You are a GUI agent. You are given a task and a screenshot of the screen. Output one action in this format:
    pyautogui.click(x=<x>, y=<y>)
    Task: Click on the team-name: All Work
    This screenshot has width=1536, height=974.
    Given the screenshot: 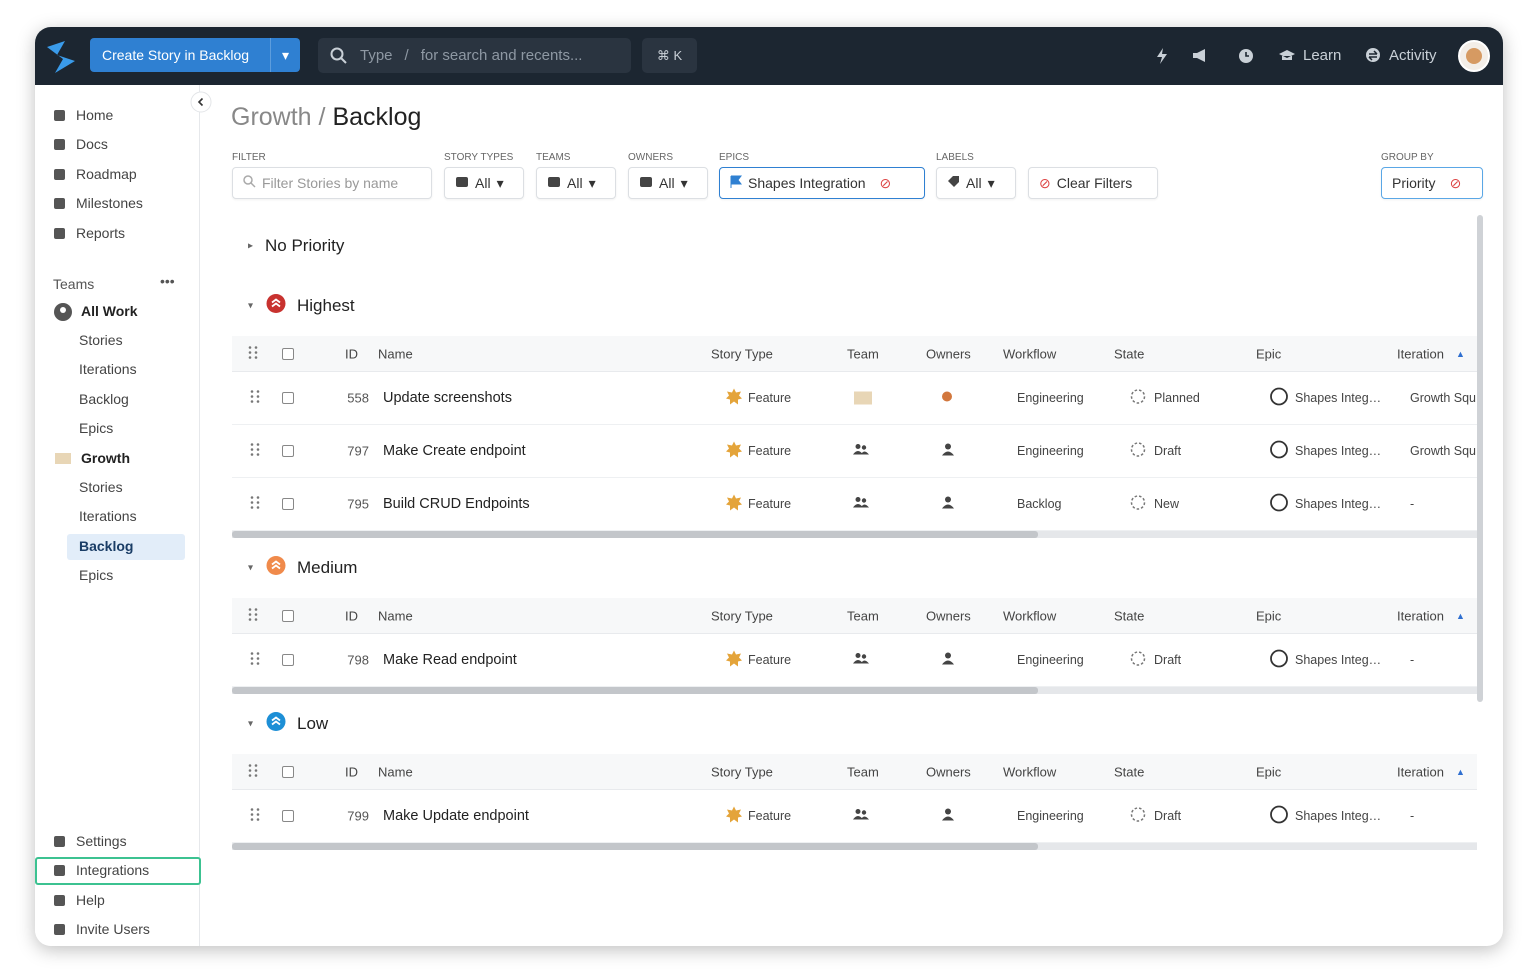 What is the action you would take?
    pyautogui.click(x=109, y=311)
    